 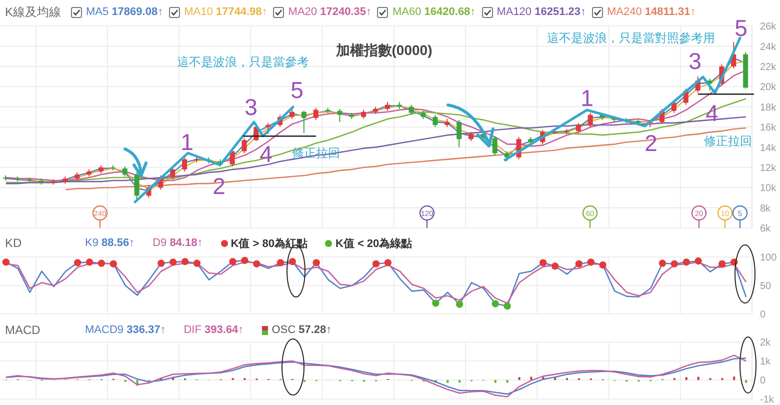 What do you see at coordinates (728, 141) in the screenshot?
I see `annotation: 修正拉回` at bounding box center [728, 141].